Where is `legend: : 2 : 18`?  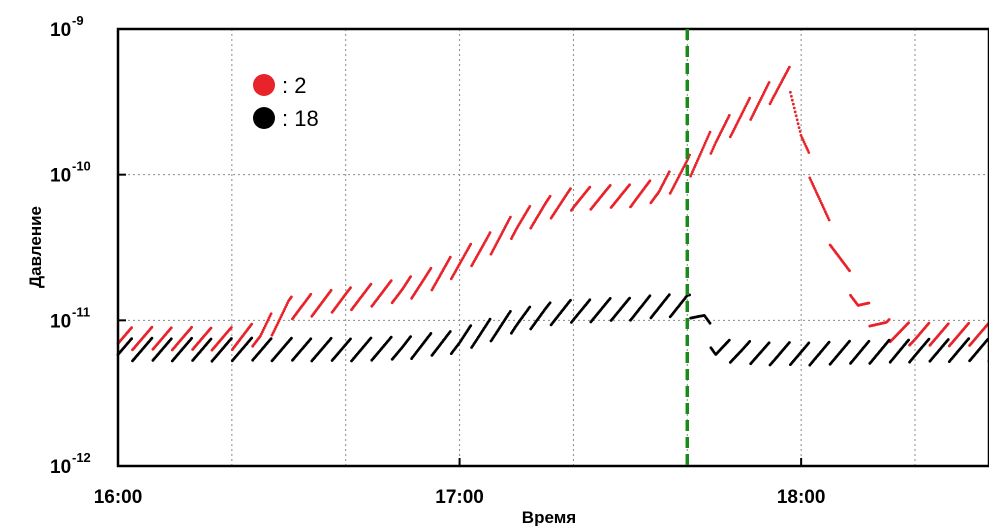 legend: : 2 : 18 is located at coordinates (286, 102).